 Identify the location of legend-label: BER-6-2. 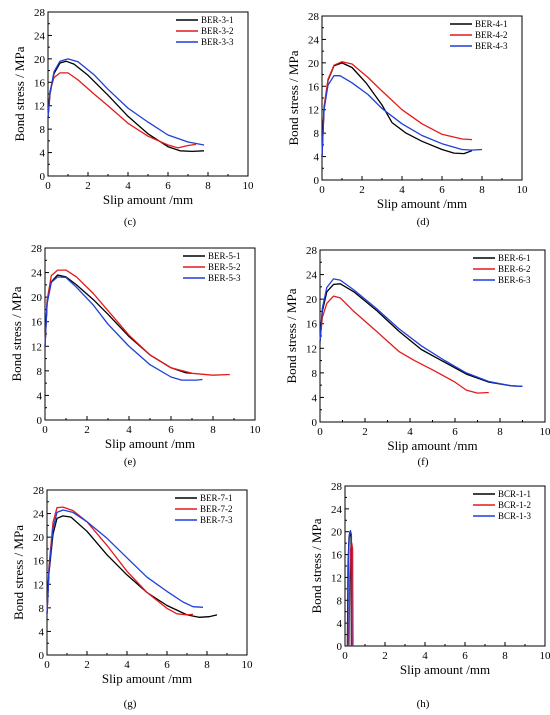
(514, 269).